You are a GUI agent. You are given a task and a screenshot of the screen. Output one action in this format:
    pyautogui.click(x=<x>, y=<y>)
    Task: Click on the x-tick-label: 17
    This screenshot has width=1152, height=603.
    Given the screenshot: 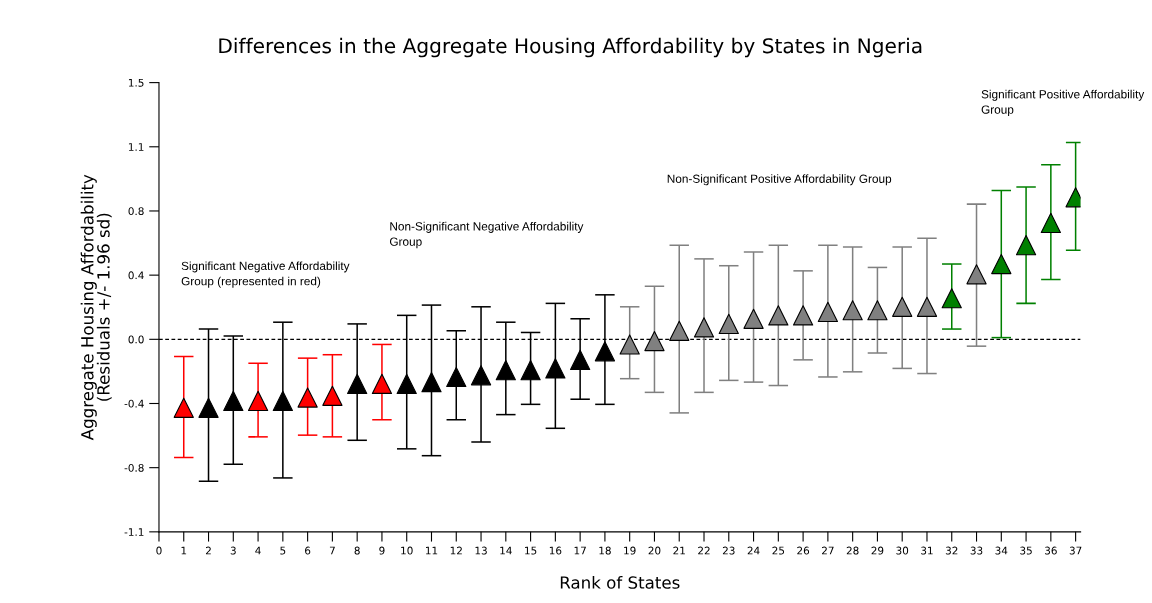 What is the action you would take?
    pyautogui.click(x=580, y=550)
    